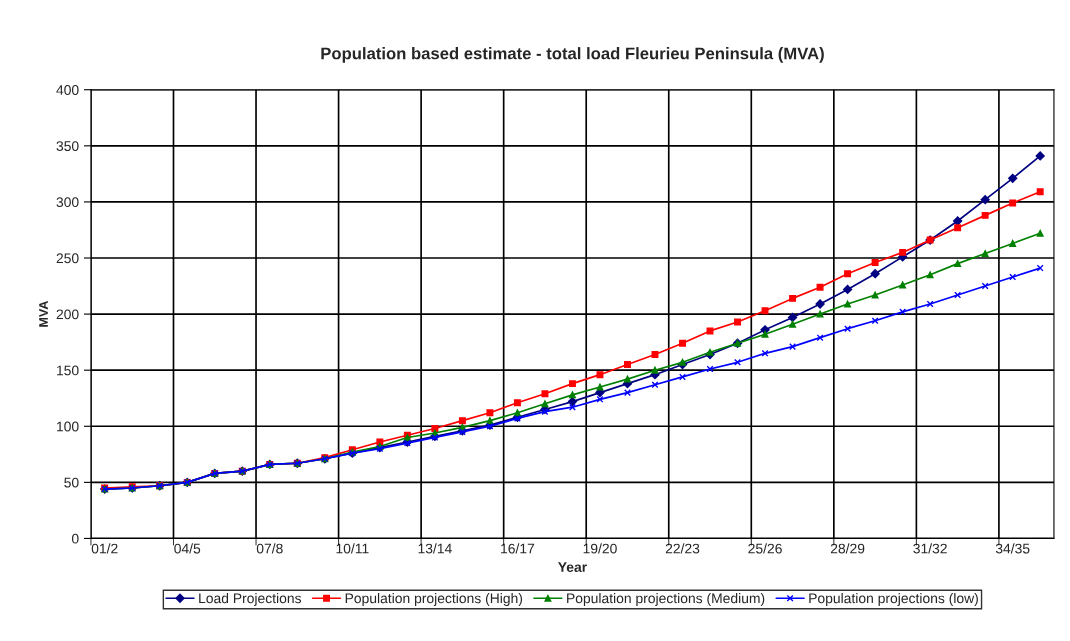  What do you see at coordinates (682, 548) in the screenshot?
I see `x-tick-label: 22/23` at bounding box center [682, 548].